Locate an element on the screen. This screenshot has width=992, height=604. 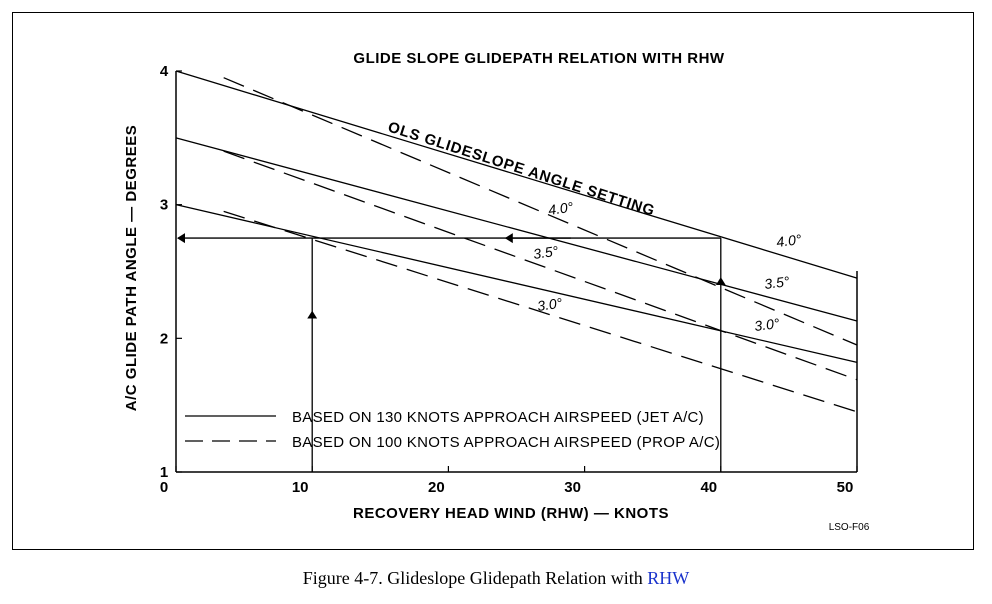
x-tick-label: 20 is located at coordinates (436, 487).